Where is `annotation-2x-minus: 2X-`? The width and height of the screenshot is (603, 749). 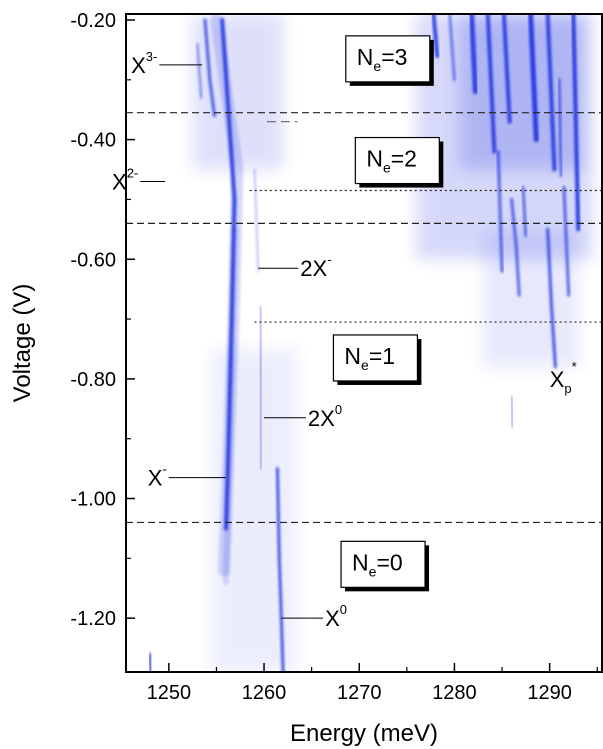
annotation-2x-minus: 2X- is located at coordinates (315, 266).